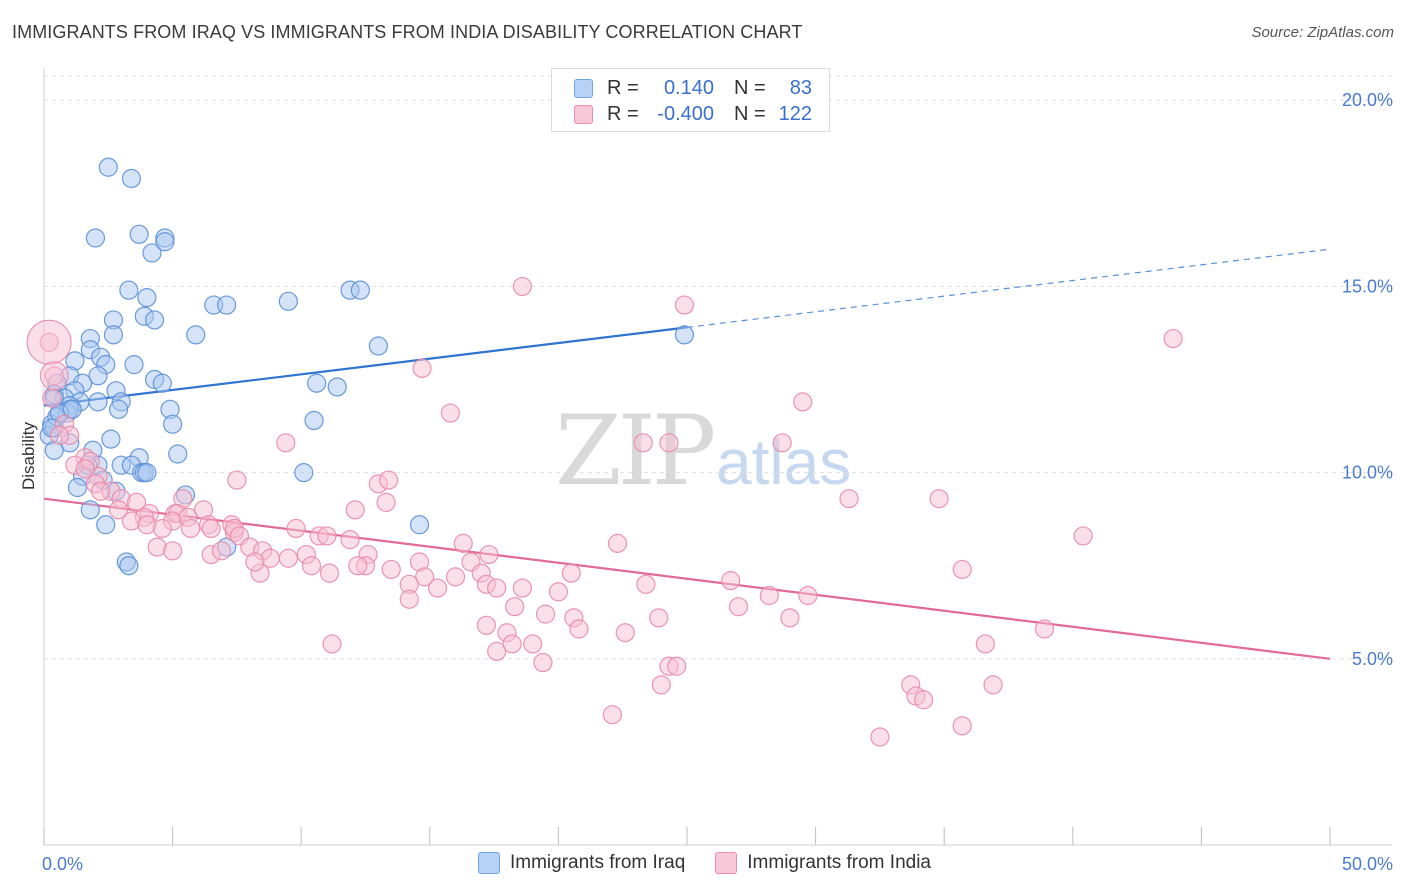 The height and width of the screenshot is (892, 1406). What do you see at coordinates (623, 87) in the screenshot?
I see `legend-r-label: R =` at bounding box center [623, 87].